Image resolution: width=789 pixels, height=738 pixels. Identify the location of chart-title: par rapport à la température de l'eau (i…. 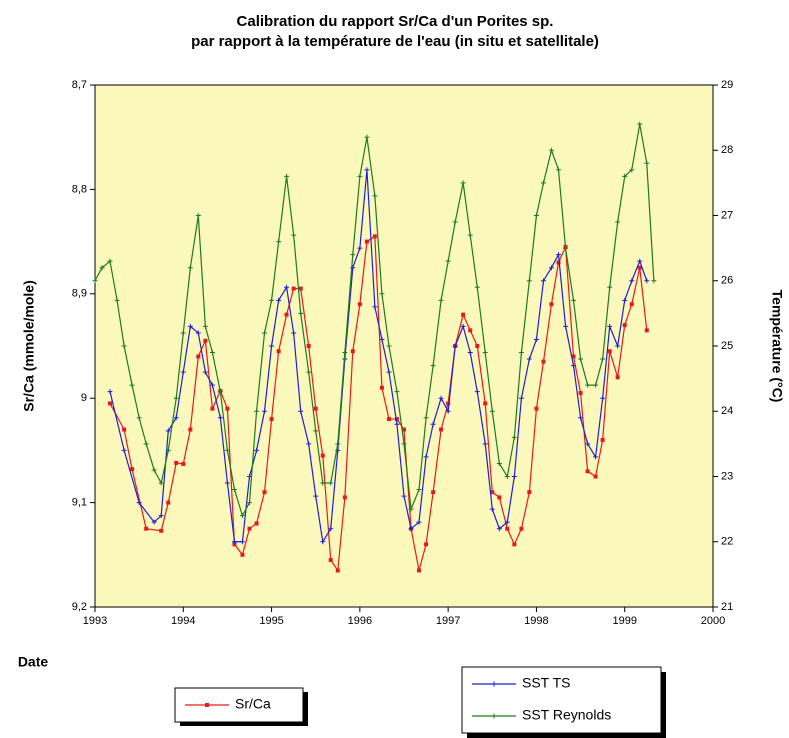
(395, 41).